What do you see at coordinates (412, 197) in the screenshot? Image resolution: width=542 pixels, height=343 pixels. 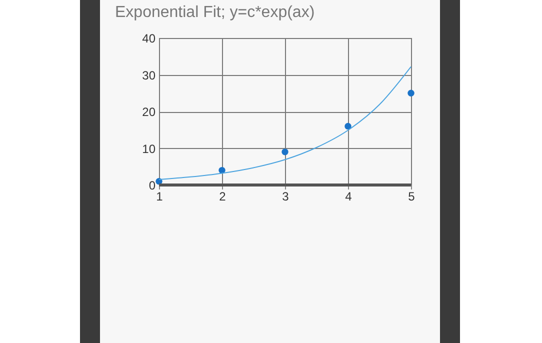 I see `x-tick-label: 5` at bounding box center [412, 197].